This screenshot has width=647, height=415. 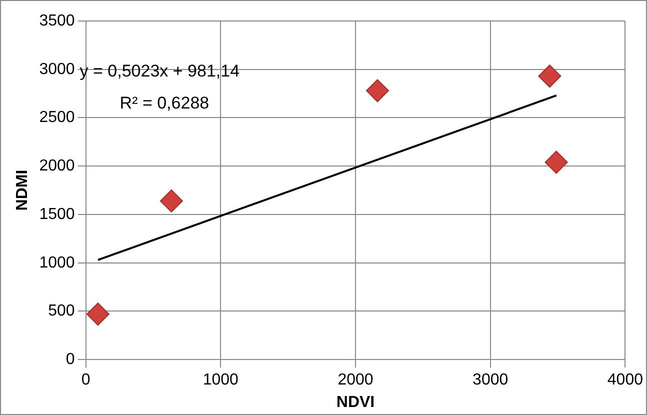 I want to click on y-tick-label: 1000, so click(x=57, y=263).